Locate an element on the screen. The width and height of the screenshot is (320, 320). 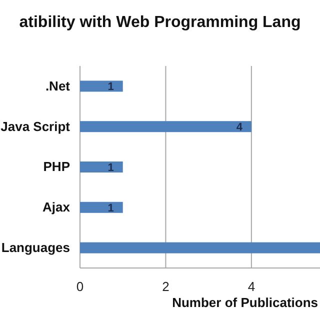
x-tick-label: 4 is located at coordinates (252, 286).